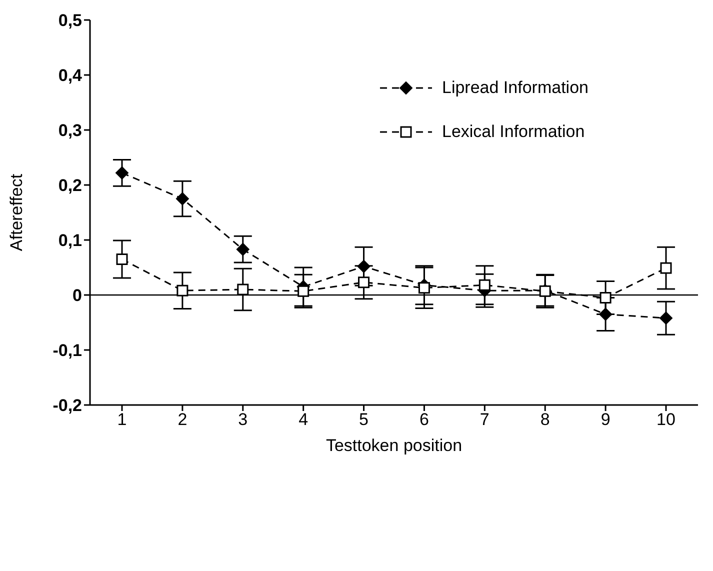  Describe the element at coordinates (70, 130) in the screenshot. I see `y-tick-label: 0,3` at that location.